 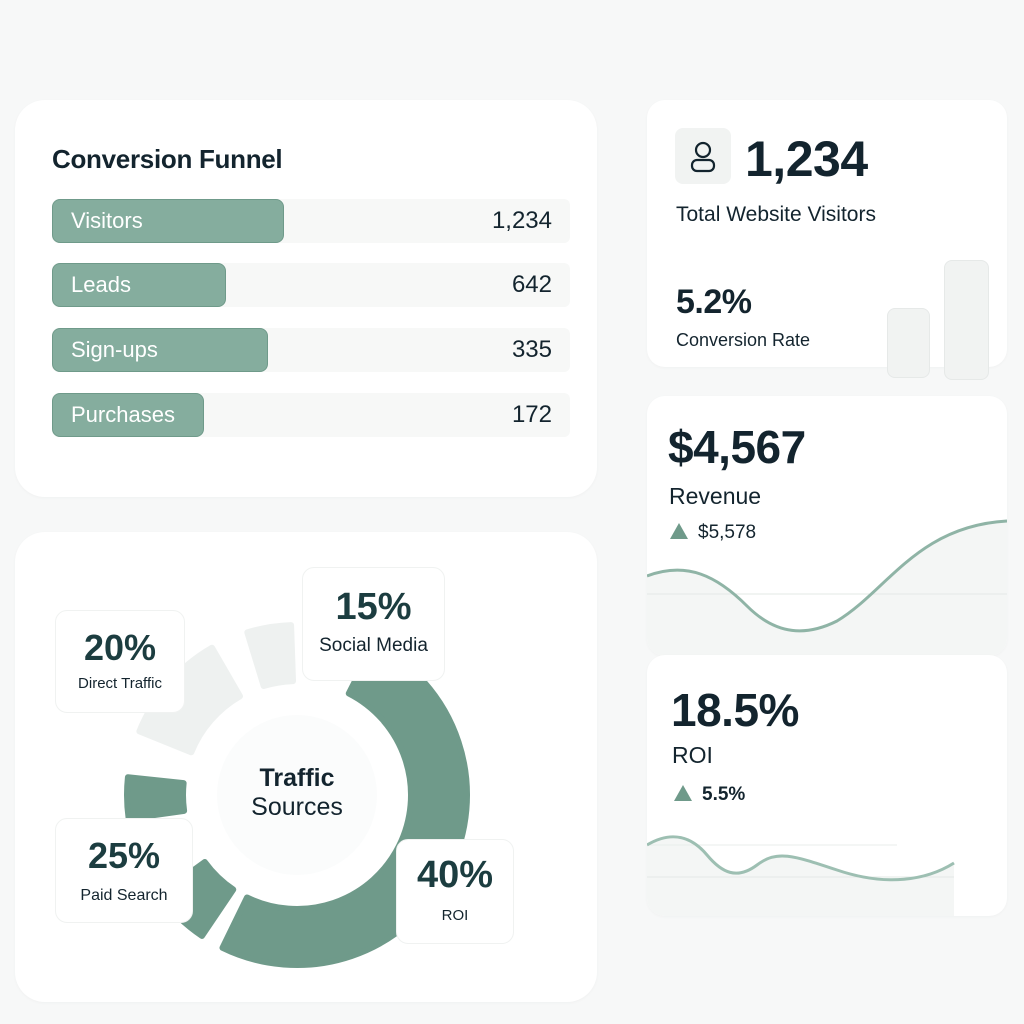 I want to click on roi-delta-value: 5.5%, so click(x=724, y=794).